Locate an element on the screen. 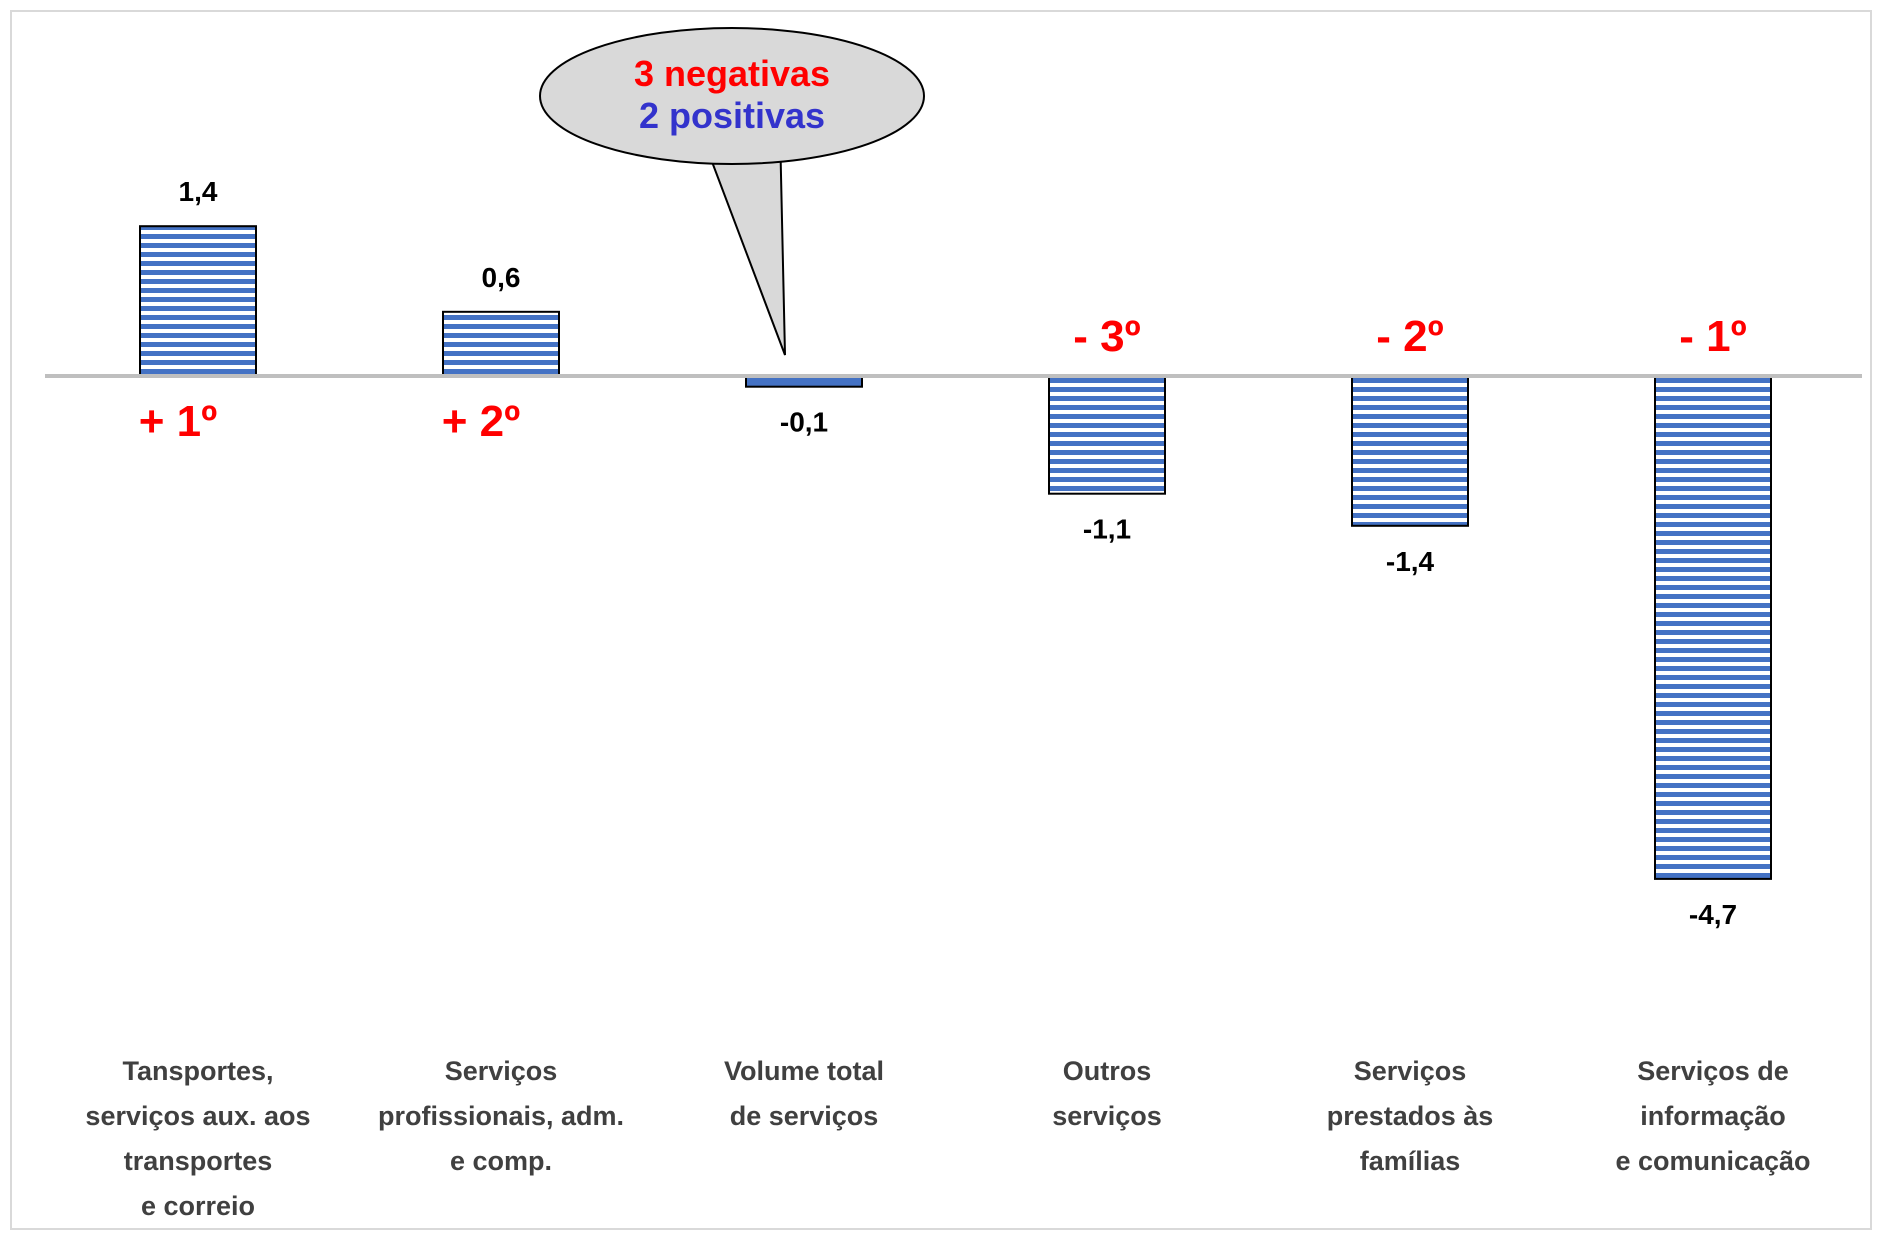 This screenshot has width=1883, height=1240. rank-label-5: - 1º is located at coordinates (1712, 336).